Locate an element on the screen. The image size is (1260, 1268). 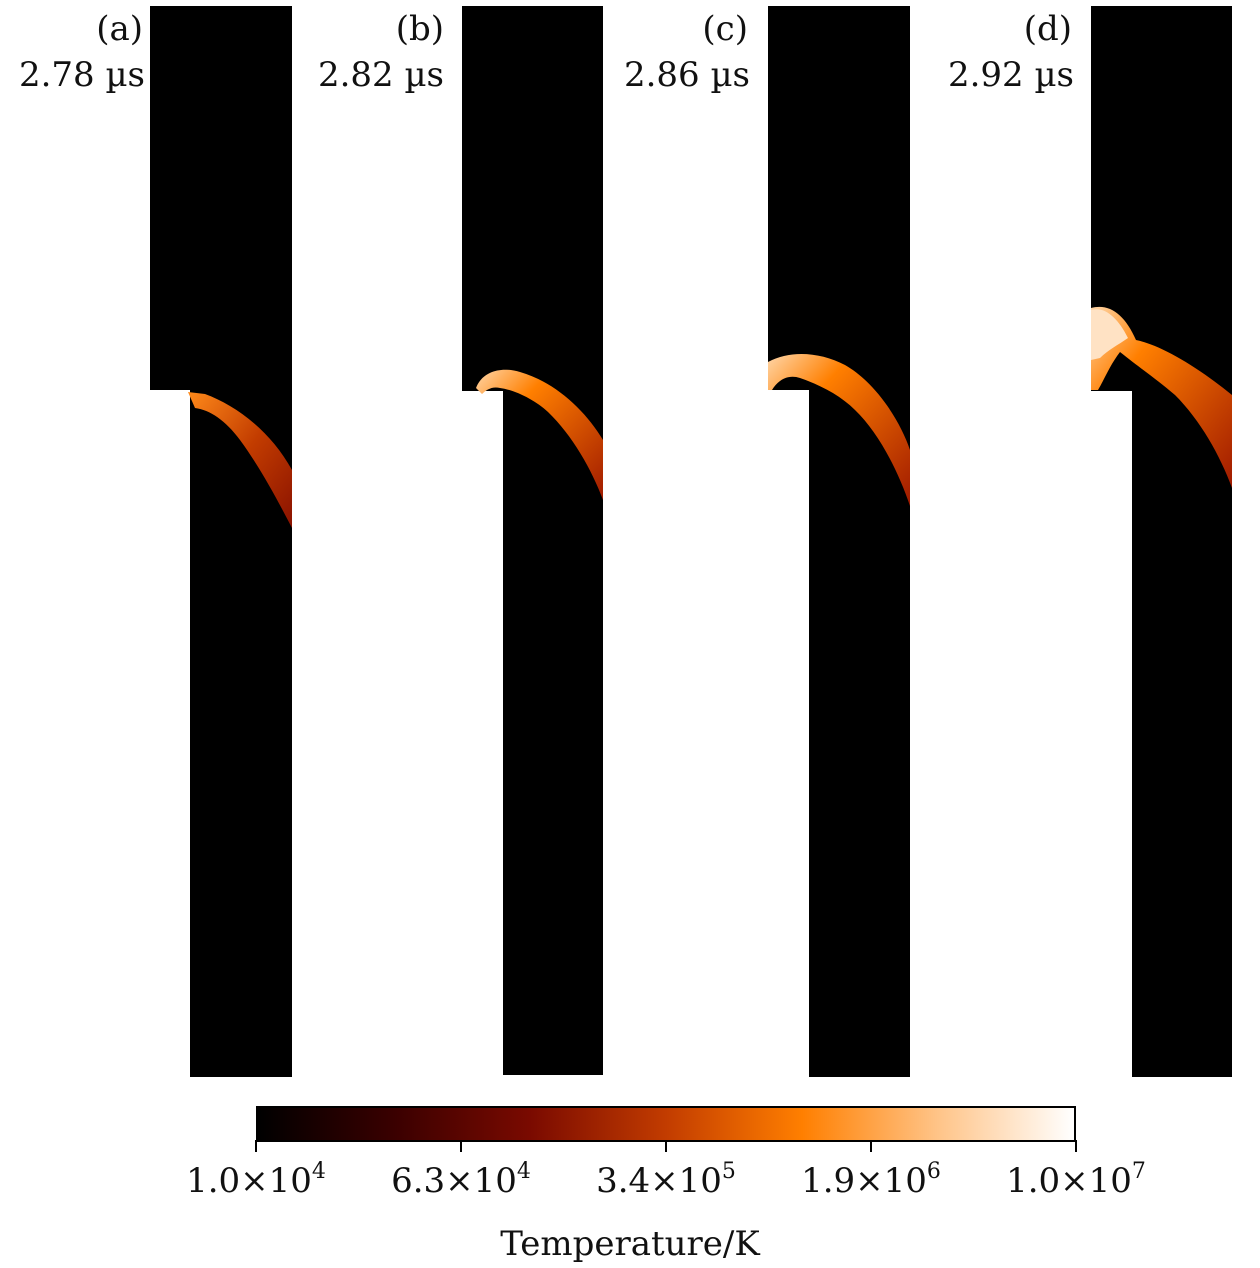
panel-b-domain is located at coordinates (532, 540).